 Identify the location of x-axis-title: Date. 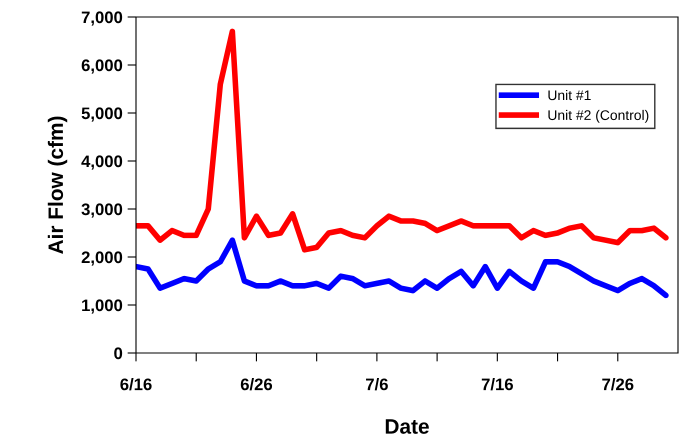
(407, 426).